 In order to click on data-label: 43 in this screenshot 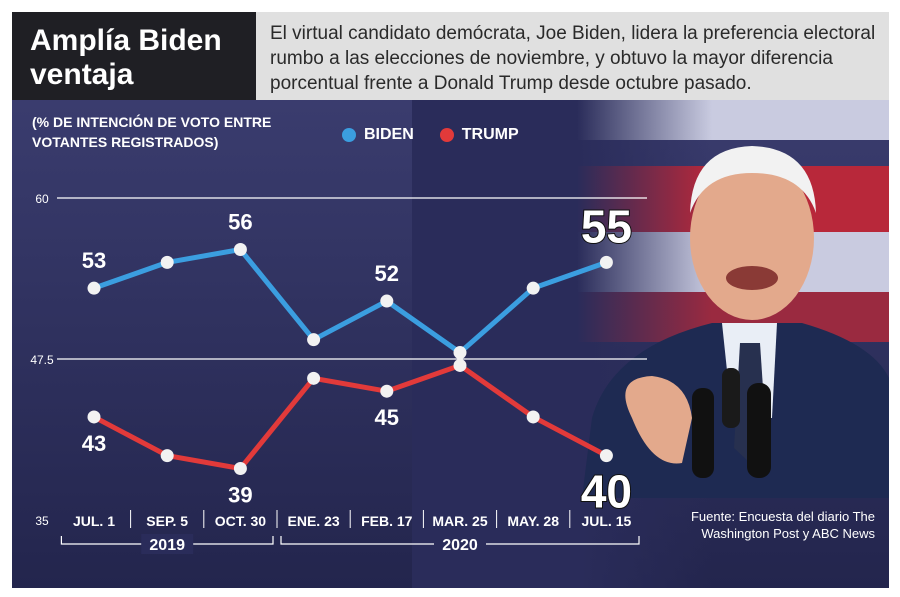, I will do `click(94, 443)`.